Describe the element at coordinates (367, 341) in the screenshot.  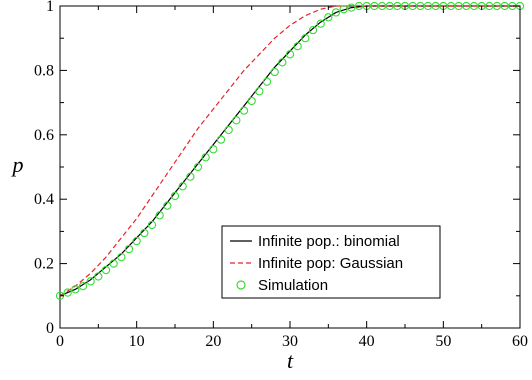
I see `x-tick-label: 40` at that location.